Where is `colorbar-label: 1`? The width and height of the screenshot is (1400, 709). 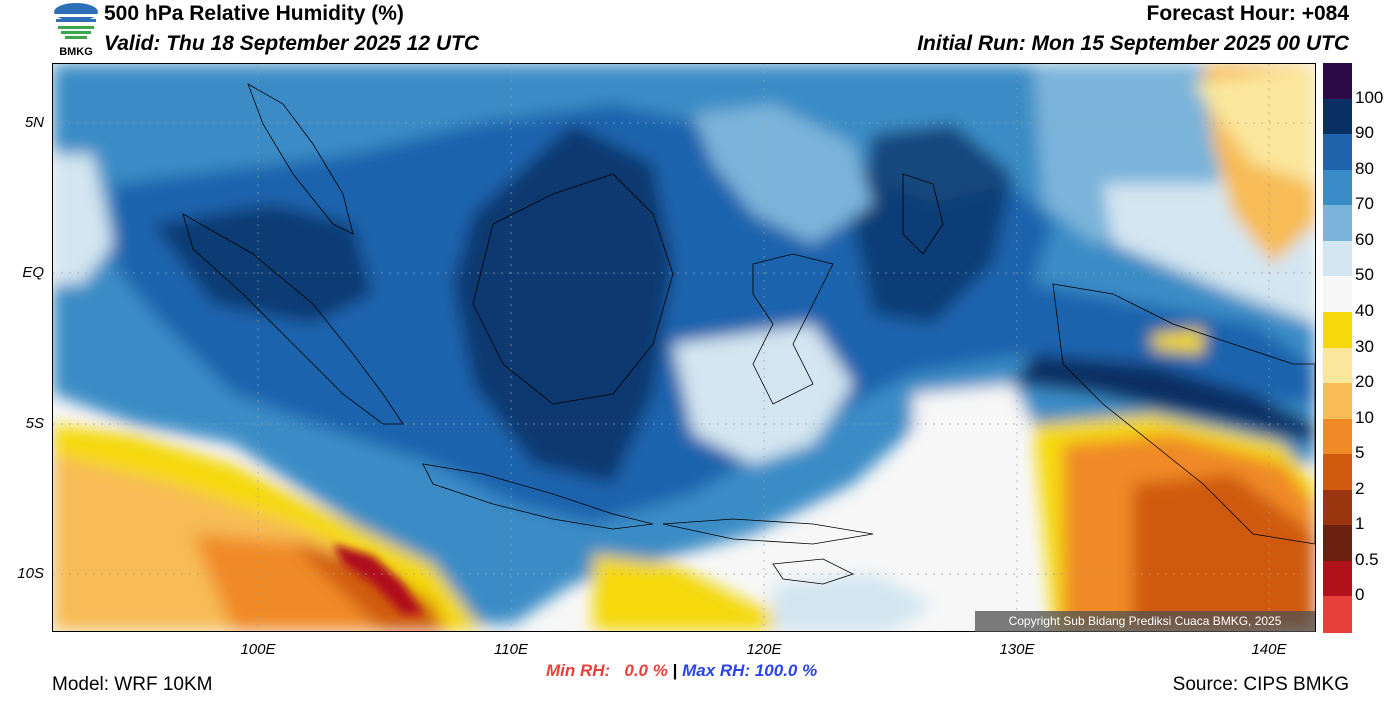 colorbar-label: 1 is located at coordinates (1360, 524).